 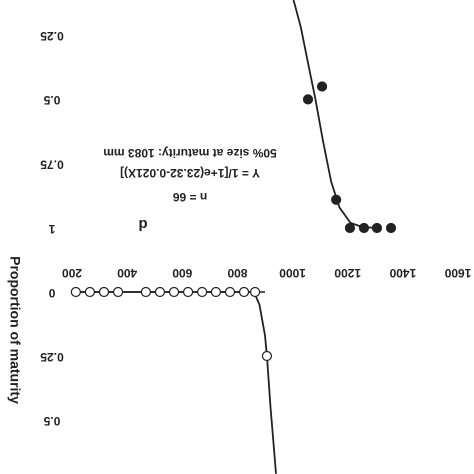 I want to click on y-tick-label: 1, so click(x=51, y=229).